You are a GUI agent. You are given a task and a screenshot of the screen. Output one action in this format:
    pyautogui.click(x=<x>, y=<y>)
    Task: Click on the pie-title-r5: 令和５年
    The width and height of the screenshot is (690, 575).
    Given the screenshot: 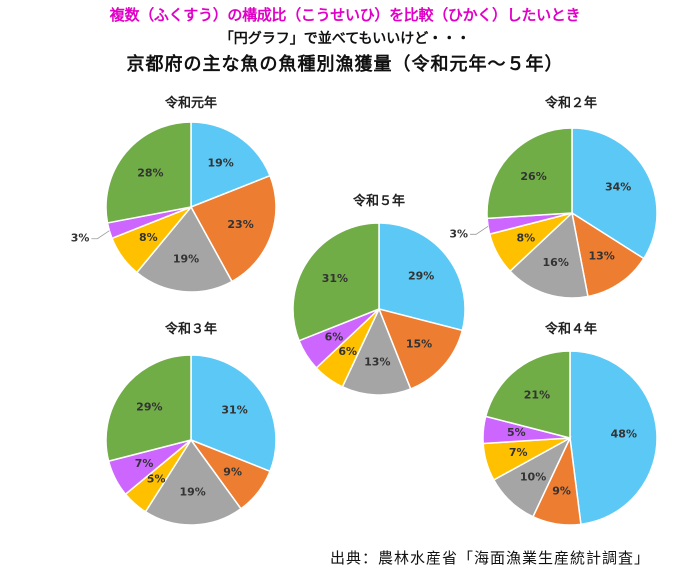 What is the action you would take?
    pyautogui.click(x=378, y=201)
    